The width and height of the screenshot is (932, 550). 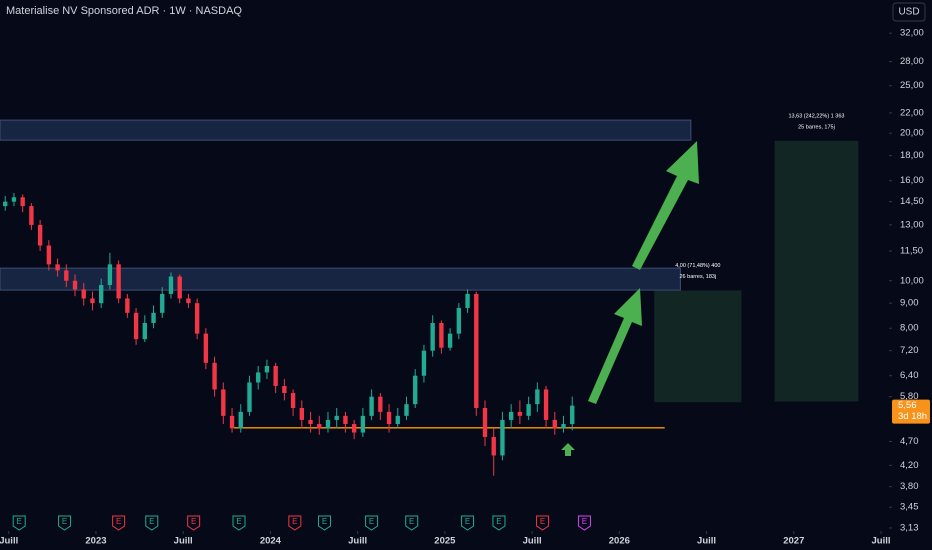 What do you see at coordinates (909, 527) in the screenshot?
I see `y-tick-label: 3,13` at bounding box center [909, 527].